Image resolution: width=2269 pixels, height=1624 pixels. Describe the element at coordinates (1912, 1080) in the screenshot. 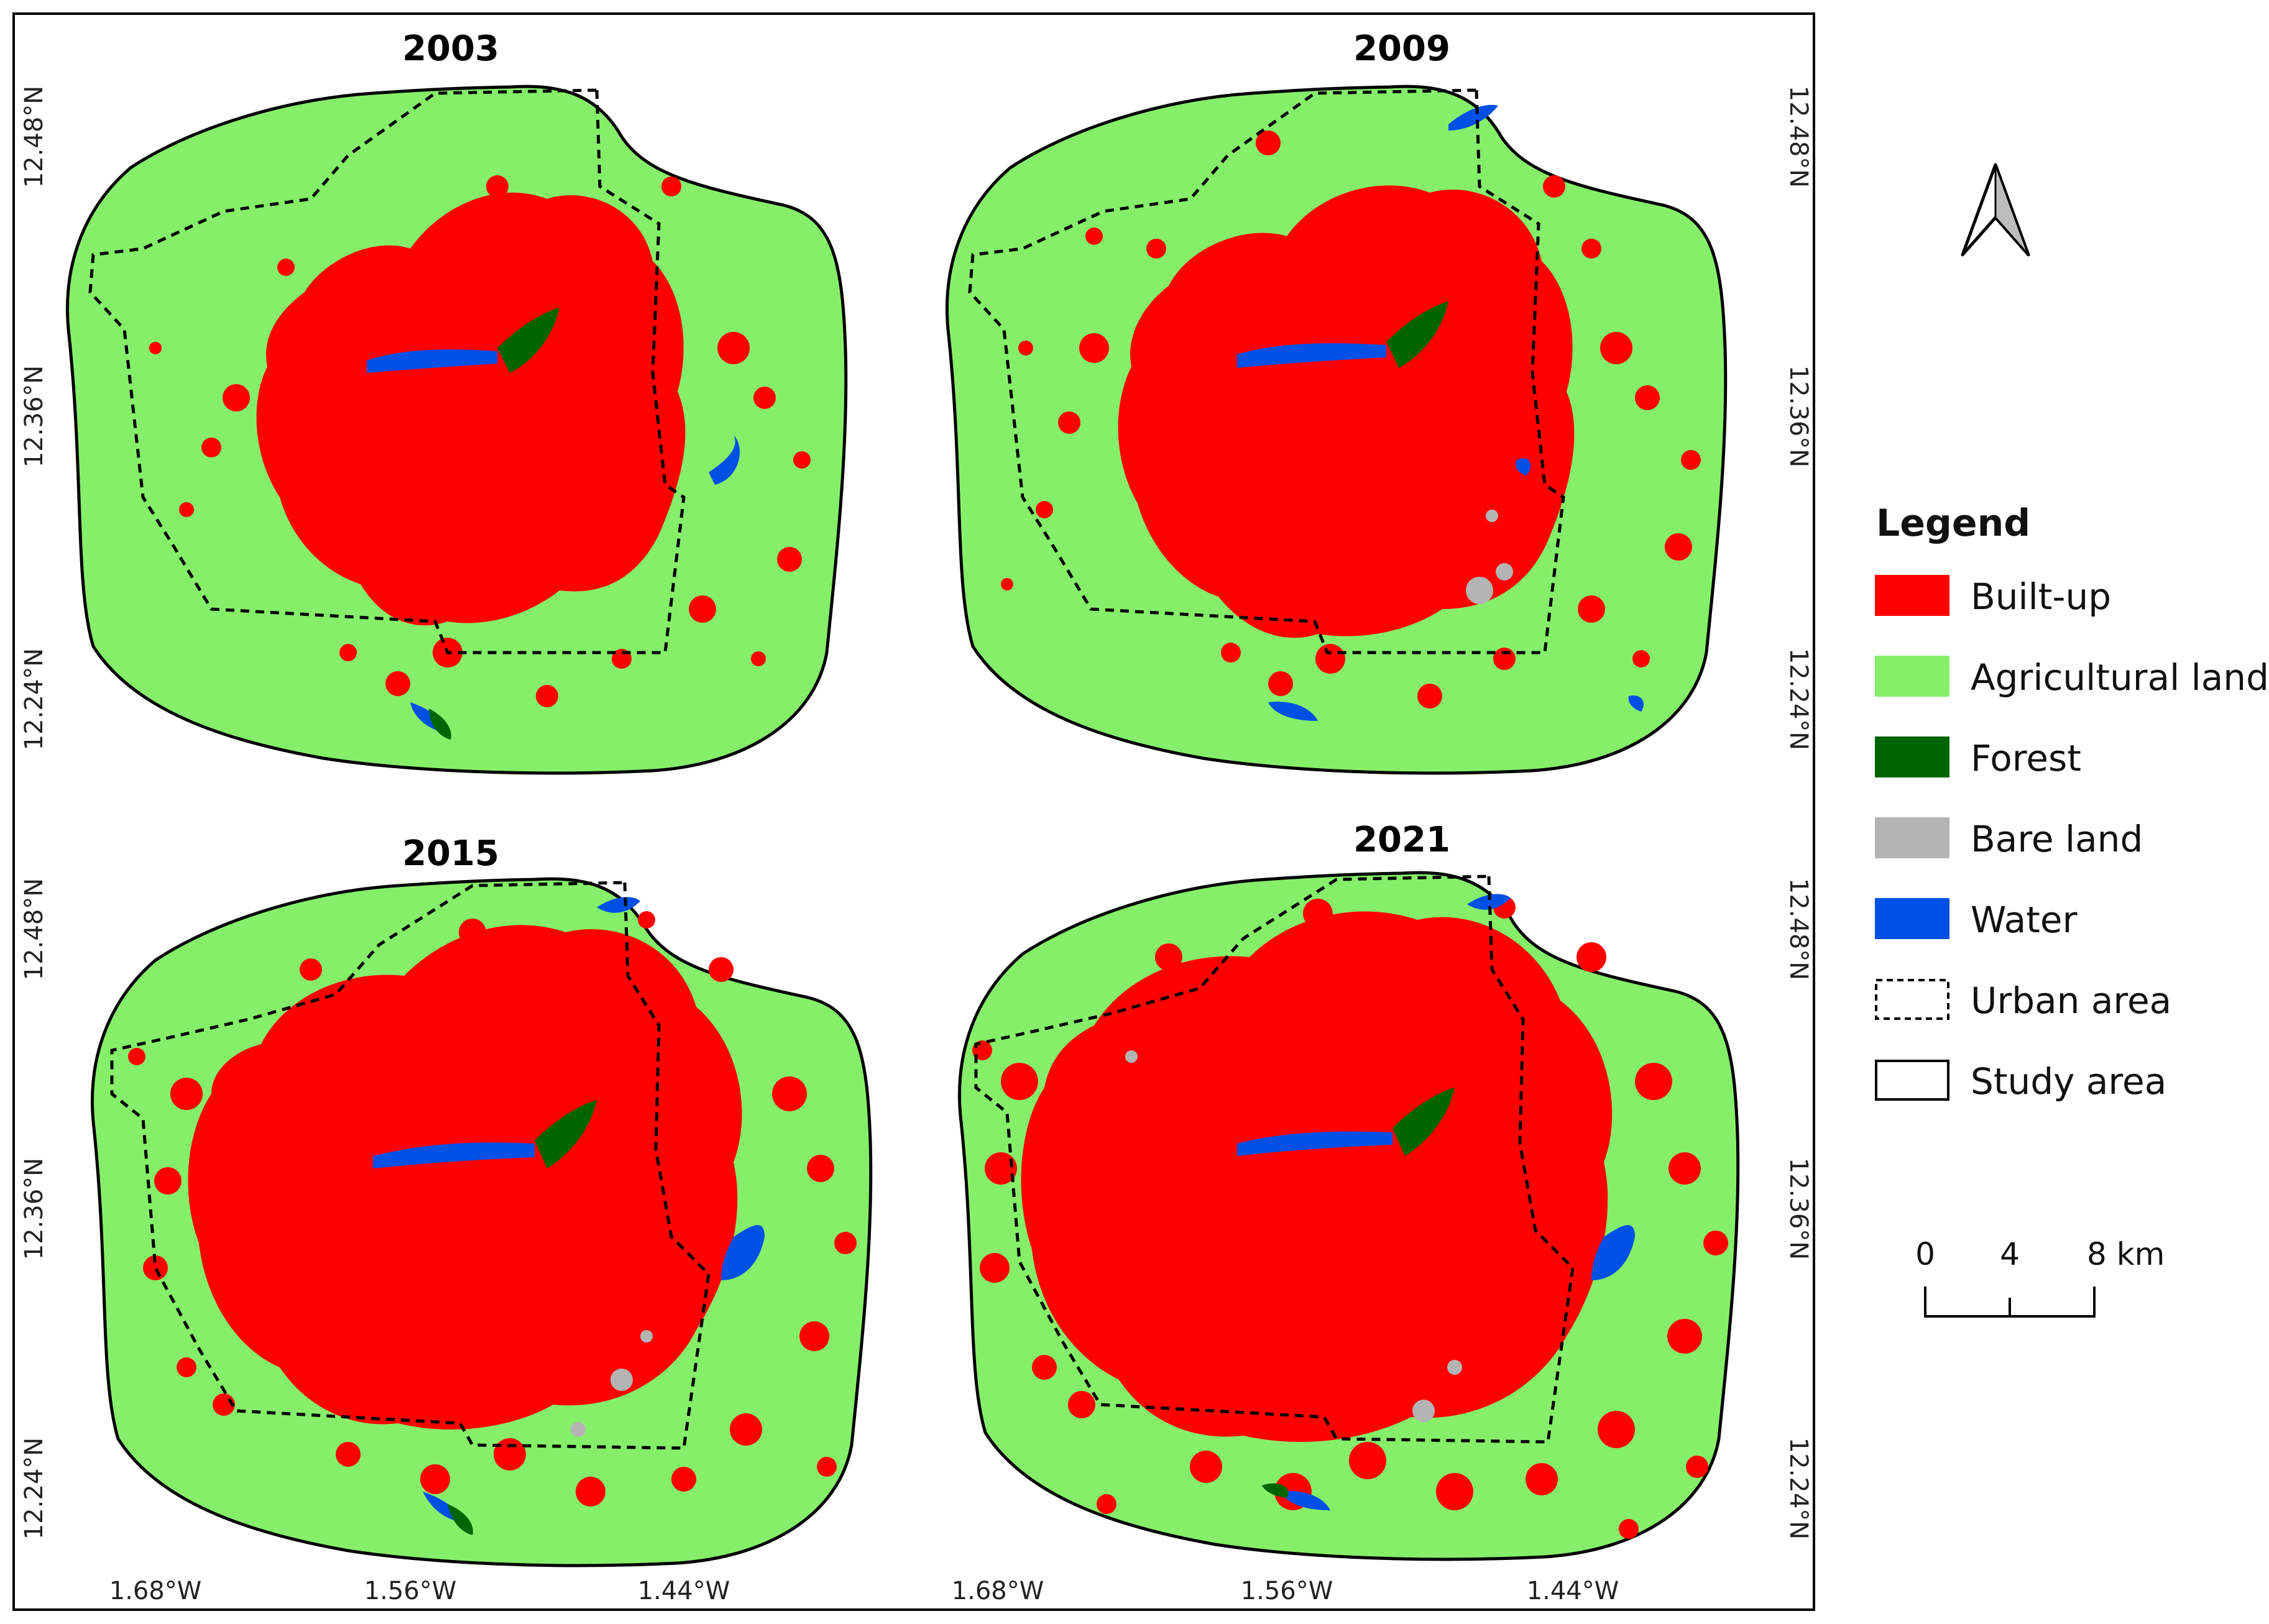

I see `legend-swatch-study-area` at that location.